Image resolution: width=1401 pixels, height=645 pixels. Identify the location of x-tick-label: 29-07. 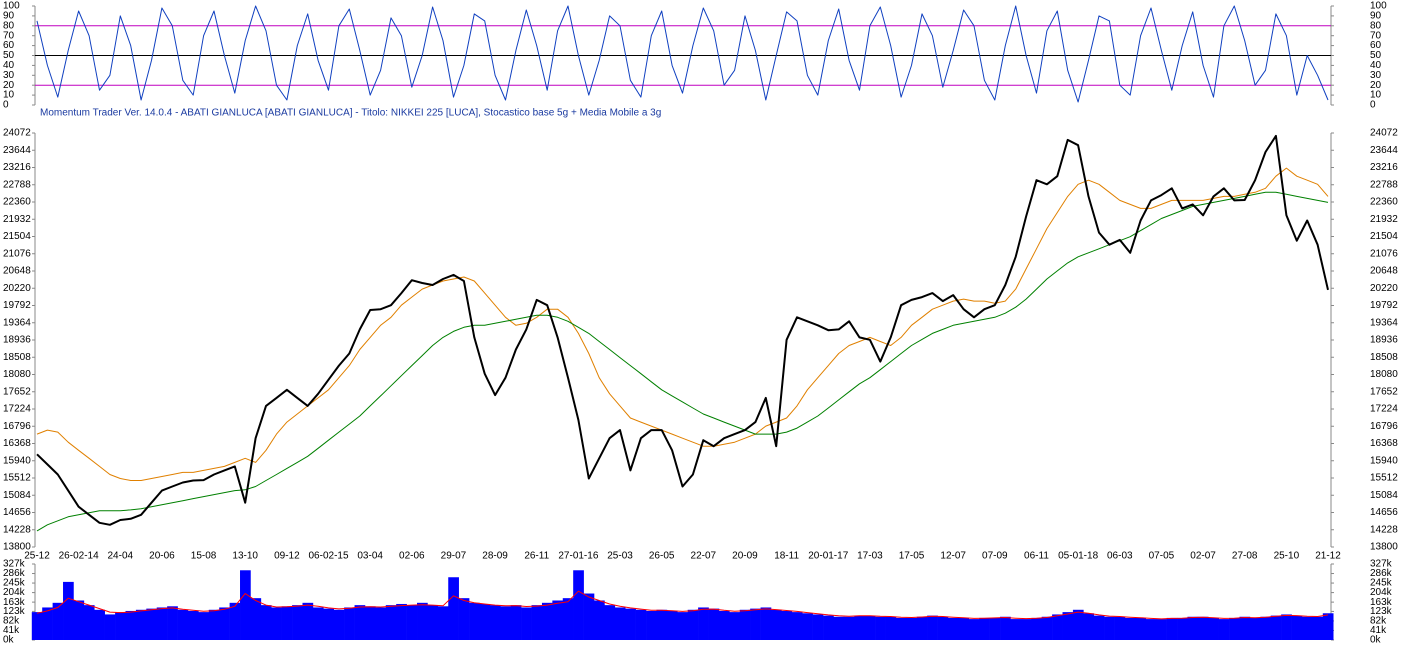
(454, 556).